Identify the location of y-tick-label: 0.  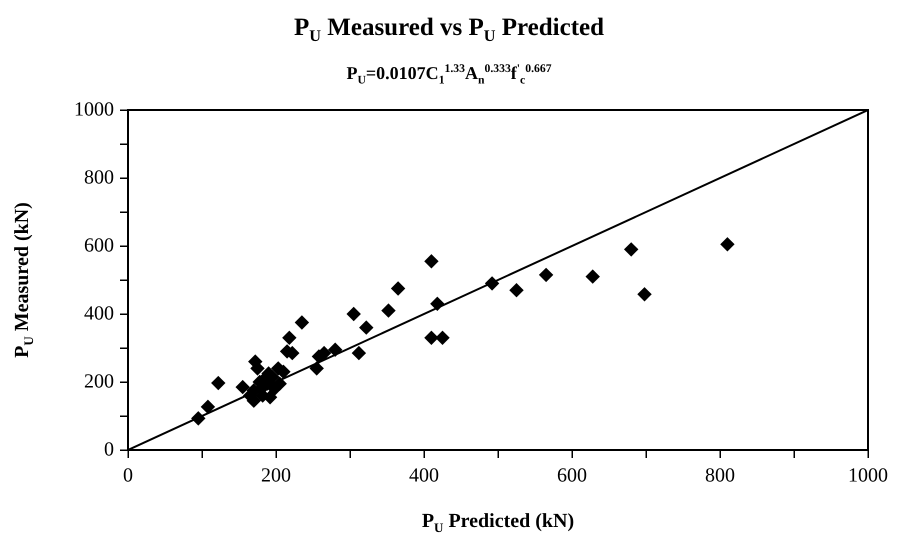
(109, 449).